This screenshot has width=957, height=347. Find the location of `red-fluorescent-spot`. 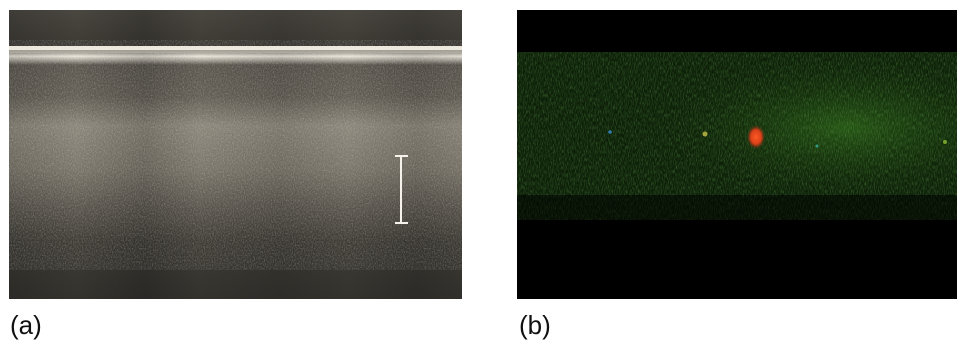

red-fluorescent-spot is located at coordinates (756, 137).